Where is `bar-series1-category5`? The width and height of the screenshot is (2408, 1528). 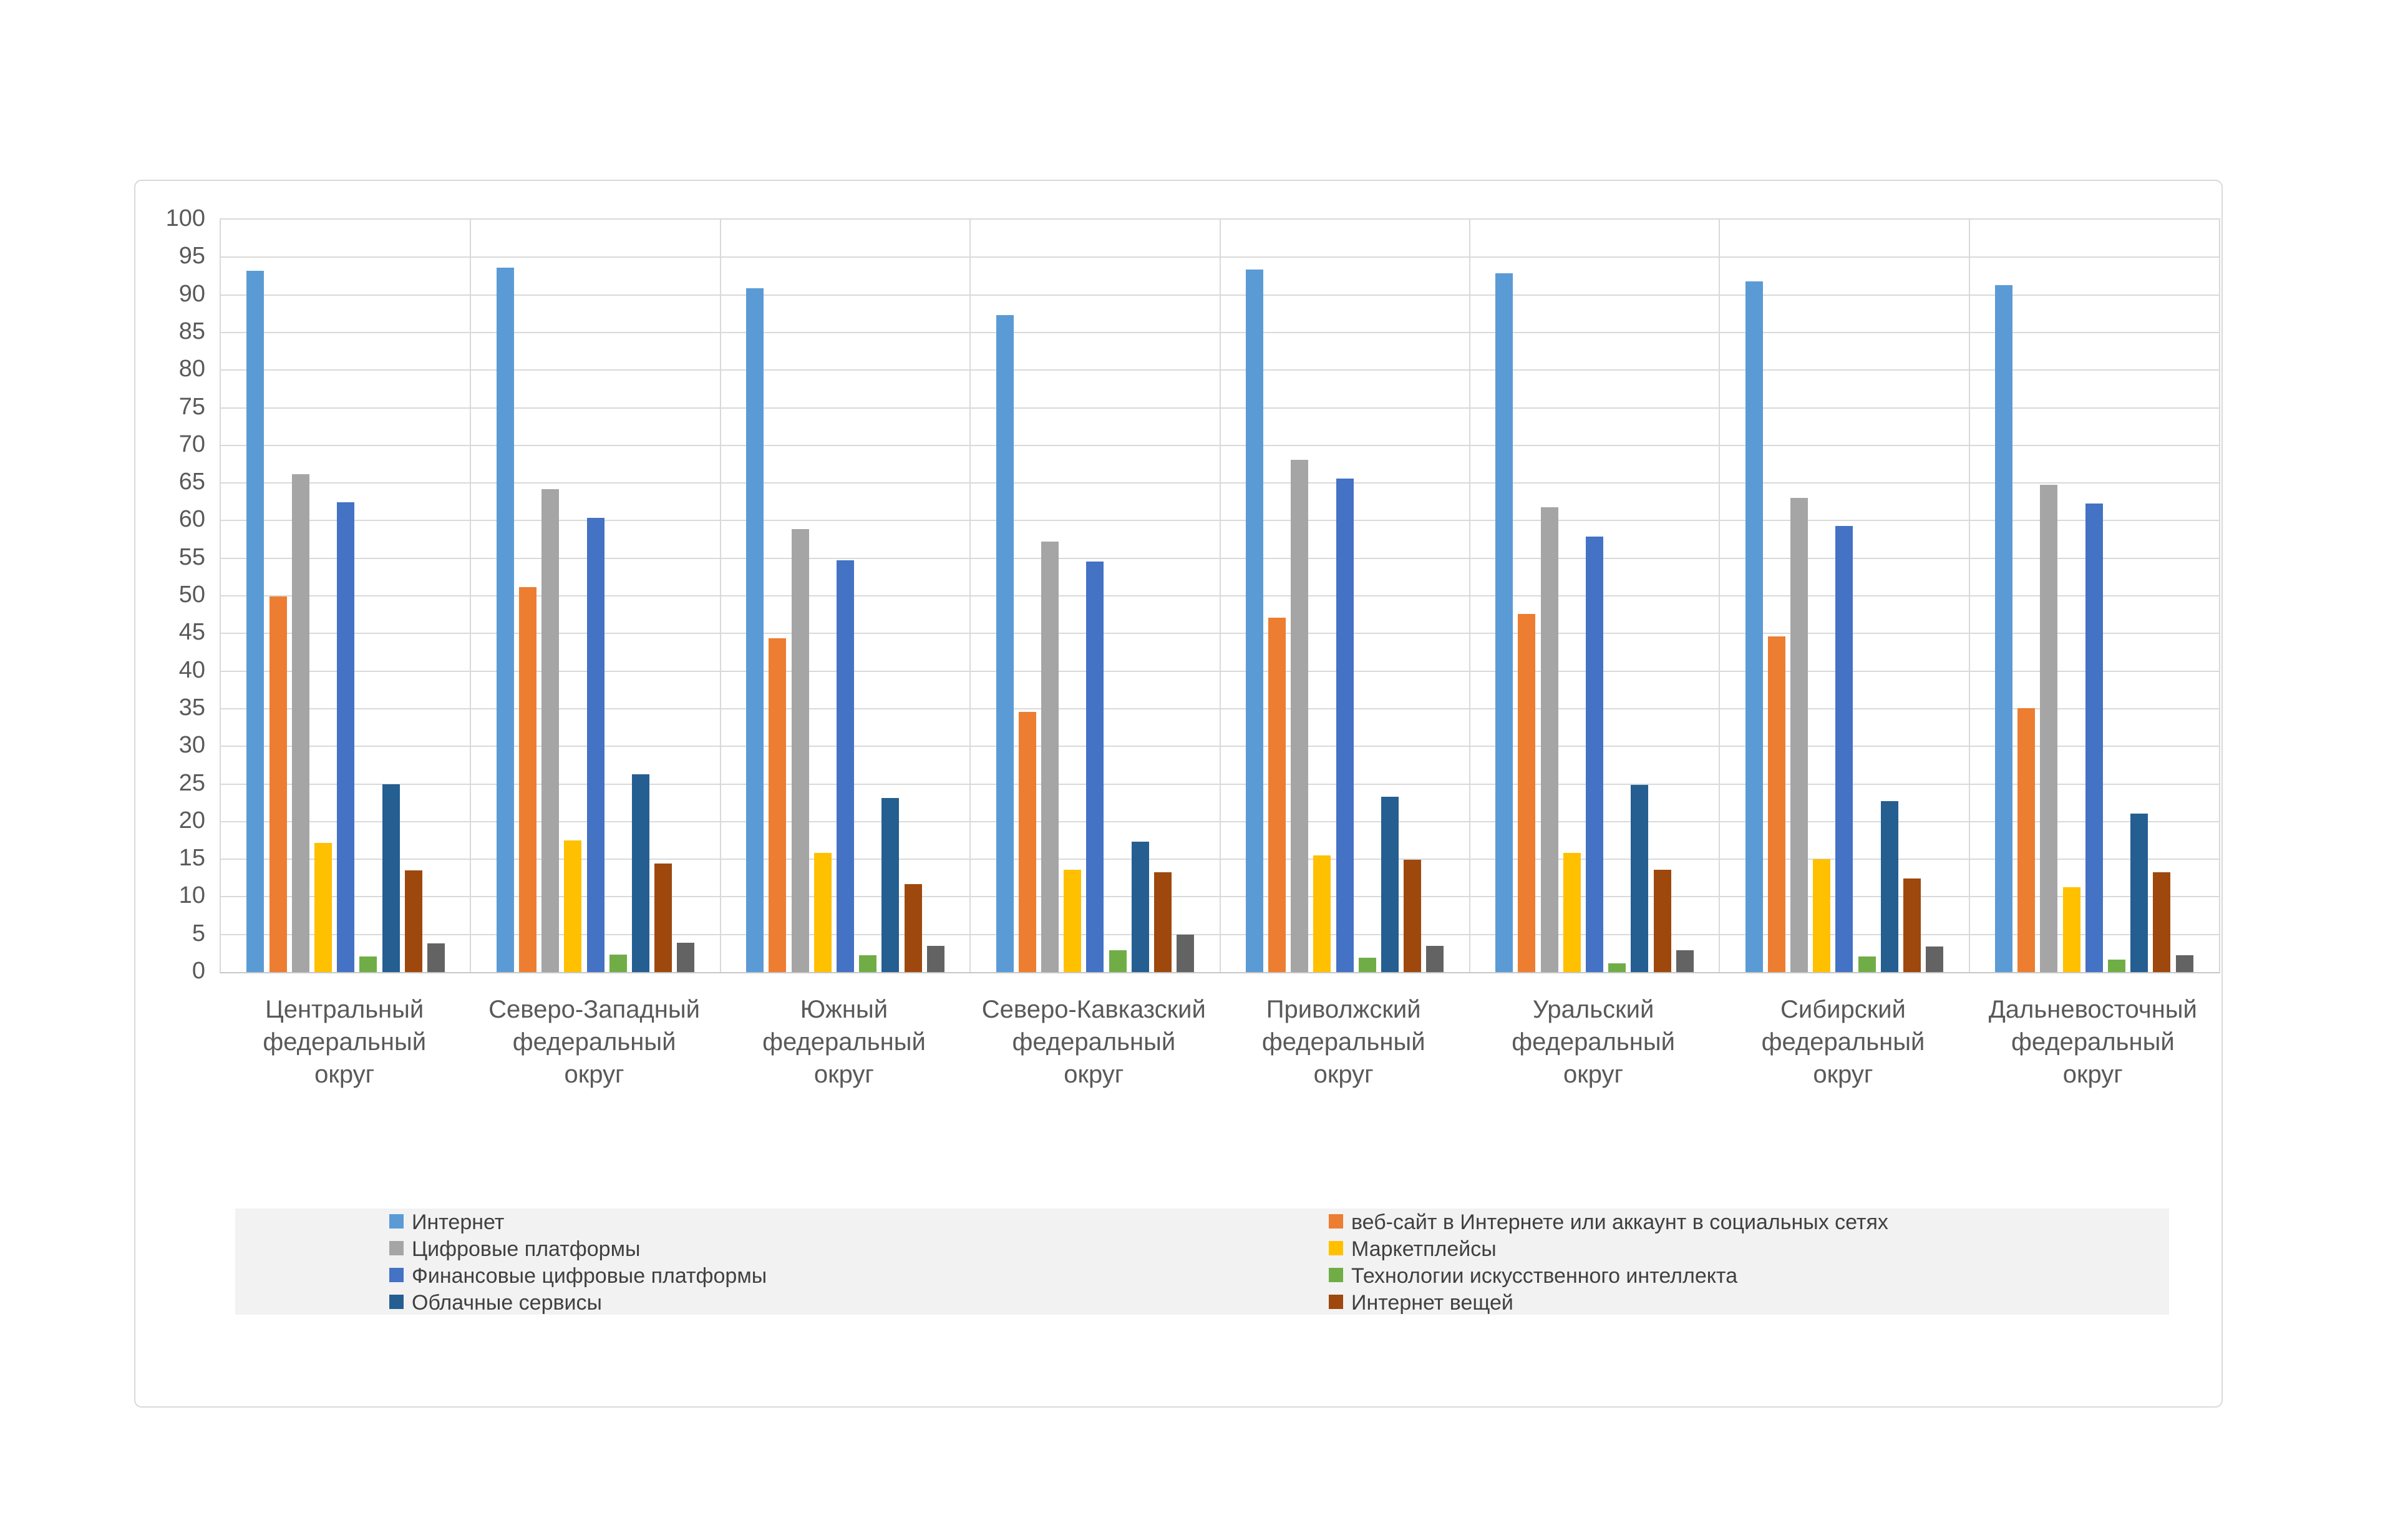
bar-series1-category5 is located at coordinates (1254, 620).